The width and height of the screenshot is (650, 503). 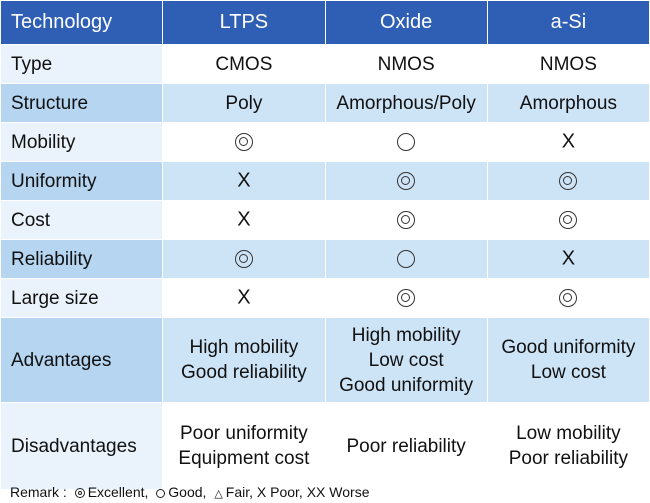 I want to click on table-row: Cost X, so click(x=325, y=220).